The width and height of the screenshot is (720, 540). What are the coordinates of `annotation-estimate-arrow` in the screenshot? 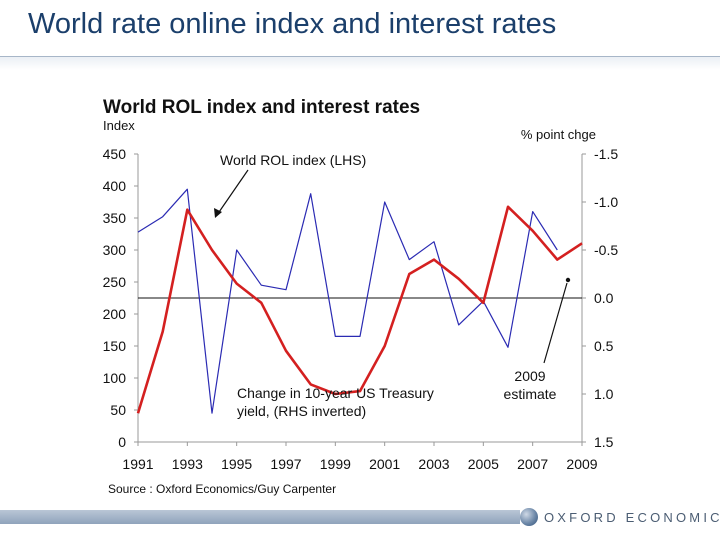 It's located at (555, 323).